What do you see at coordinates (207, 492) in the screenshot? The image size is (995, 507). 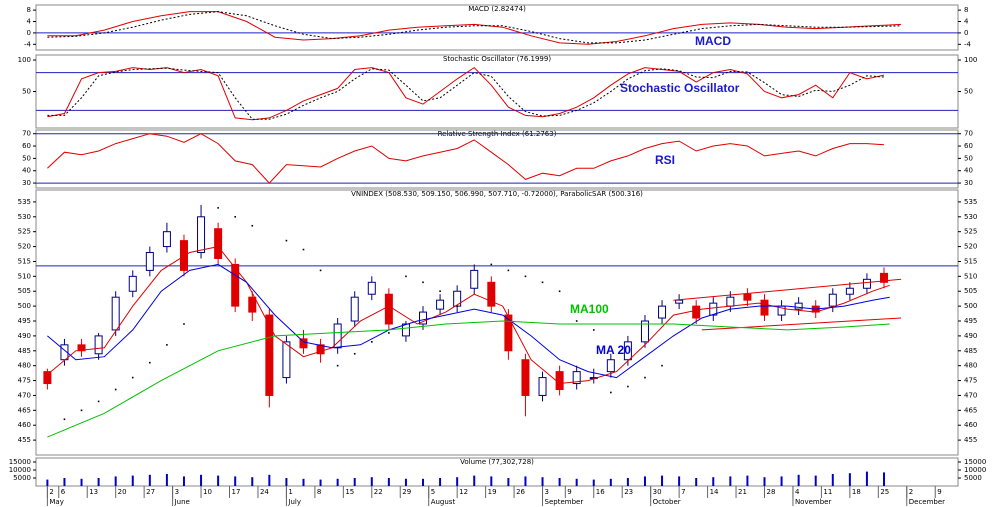 I see `x-tick-label: 10` at bounding box center [207, 492].